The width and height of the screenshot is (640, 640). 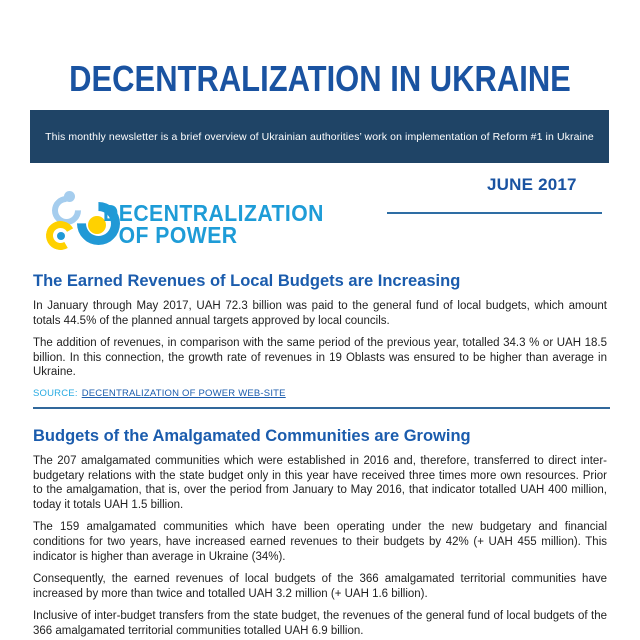 What do you see at coordinates (183, 393) in the screenshot?
I see `source-link: DECENTRALIZATION OF POWER WEB-SITE` at bounding box center [183, 393].